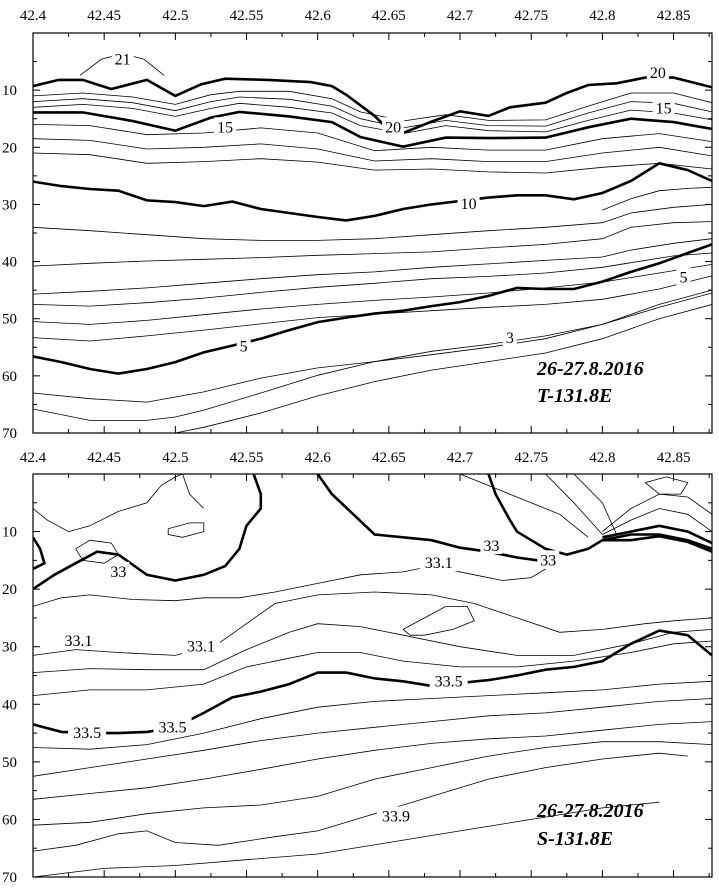 The width and height of the screenshot is (719, 889). I want to click on isoline-33-05b, so click(186, 530).